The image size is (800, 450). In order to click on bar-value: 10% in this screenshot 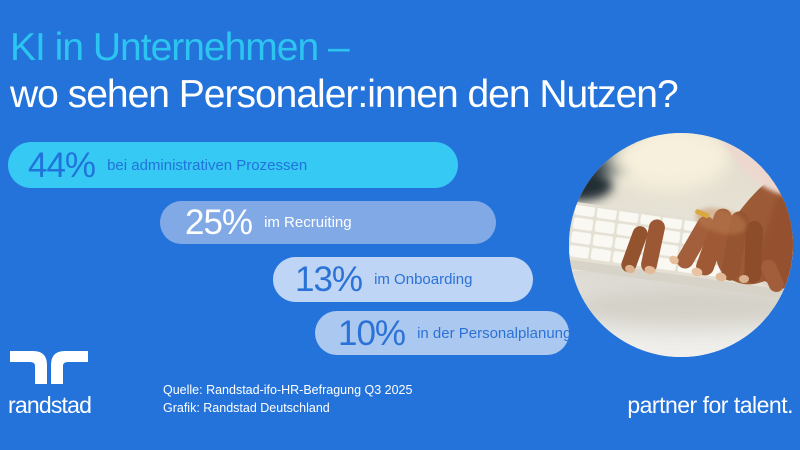, I will do `click(372, 333)`.